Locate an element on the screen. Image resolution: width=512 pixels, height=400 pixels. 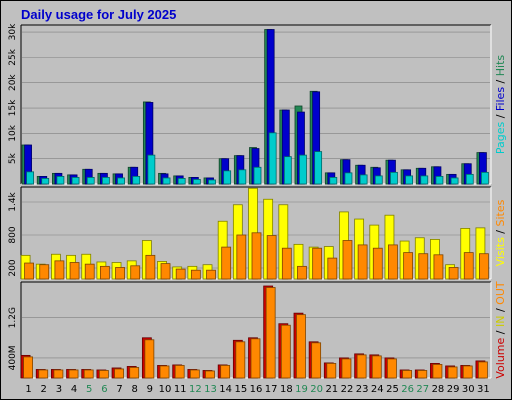
side-legend-part-3: / is located at coordinates (500, 310).